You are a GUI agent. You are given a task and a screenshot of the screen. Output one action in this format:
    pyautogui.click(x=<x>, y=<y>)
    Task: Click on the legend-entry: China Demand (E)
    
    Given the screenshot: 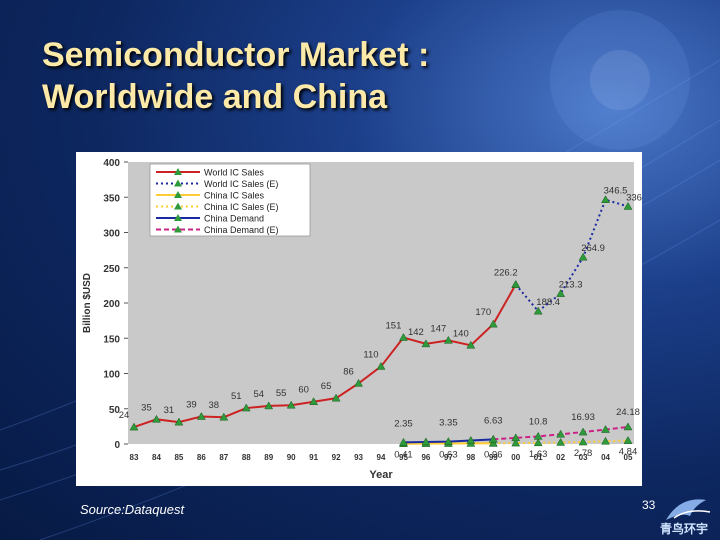 What is the action you would take?
    pyautogui.click(x=241, y=230)
    